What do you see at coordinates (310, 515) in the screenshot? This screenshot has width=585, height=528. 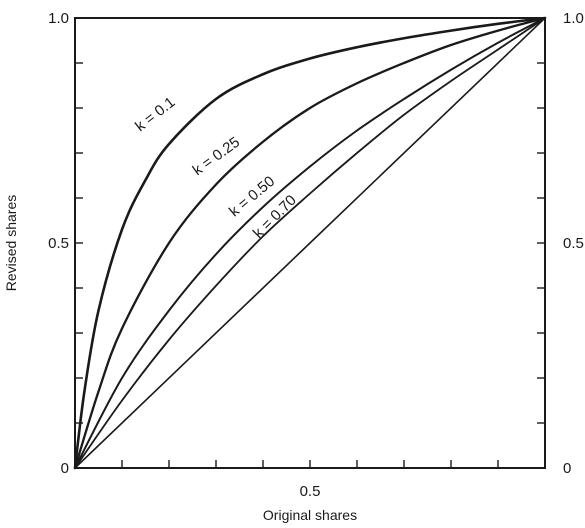 I see `x-axis-label: Original shares` at bounding box center [310, 515].